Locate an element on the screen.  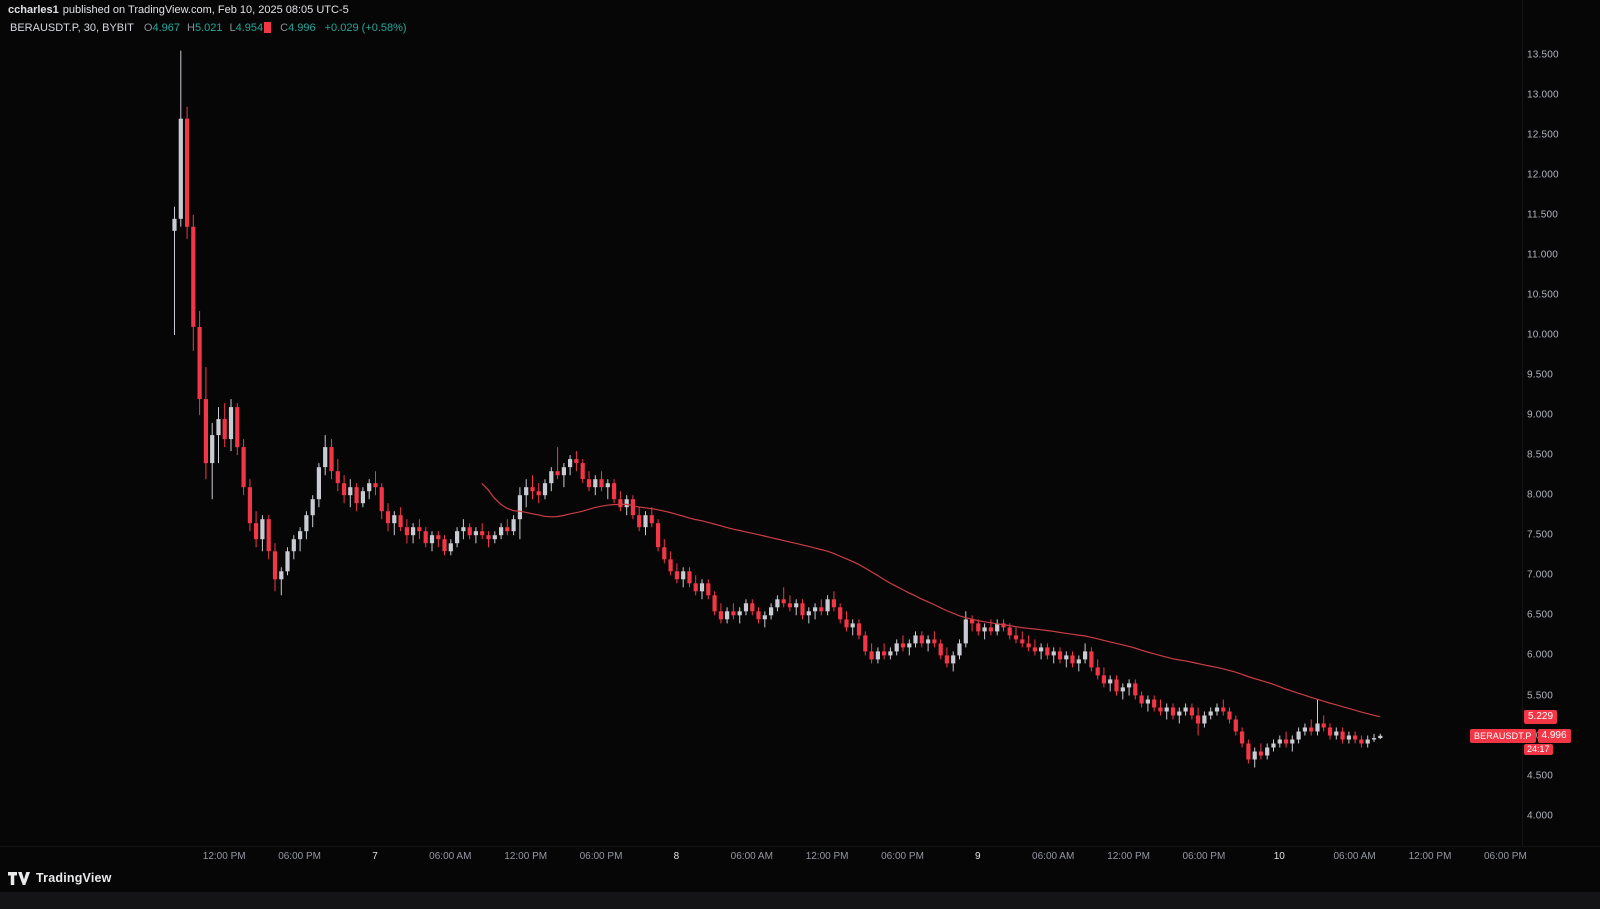
time-axis-separator is located at coordinates (800, 846).